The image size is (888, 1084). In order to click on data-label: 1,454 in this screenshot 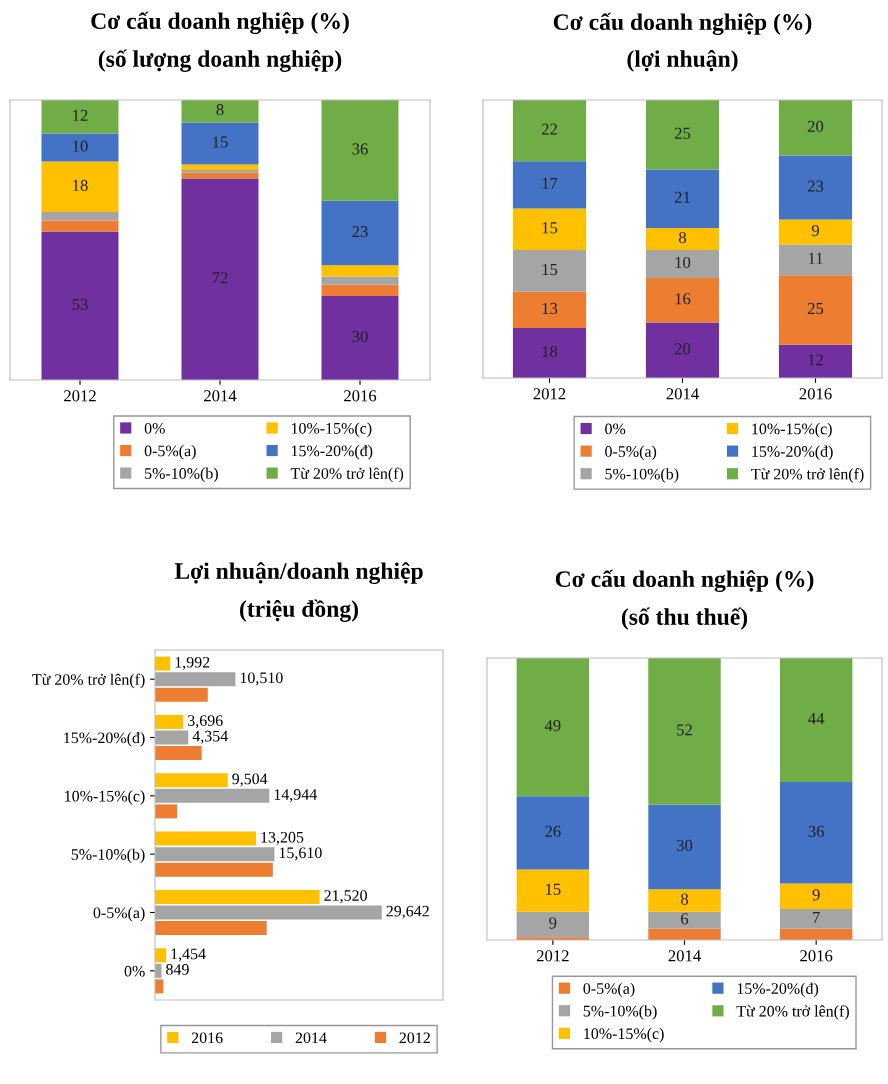, I will do `click(188, 955)`.